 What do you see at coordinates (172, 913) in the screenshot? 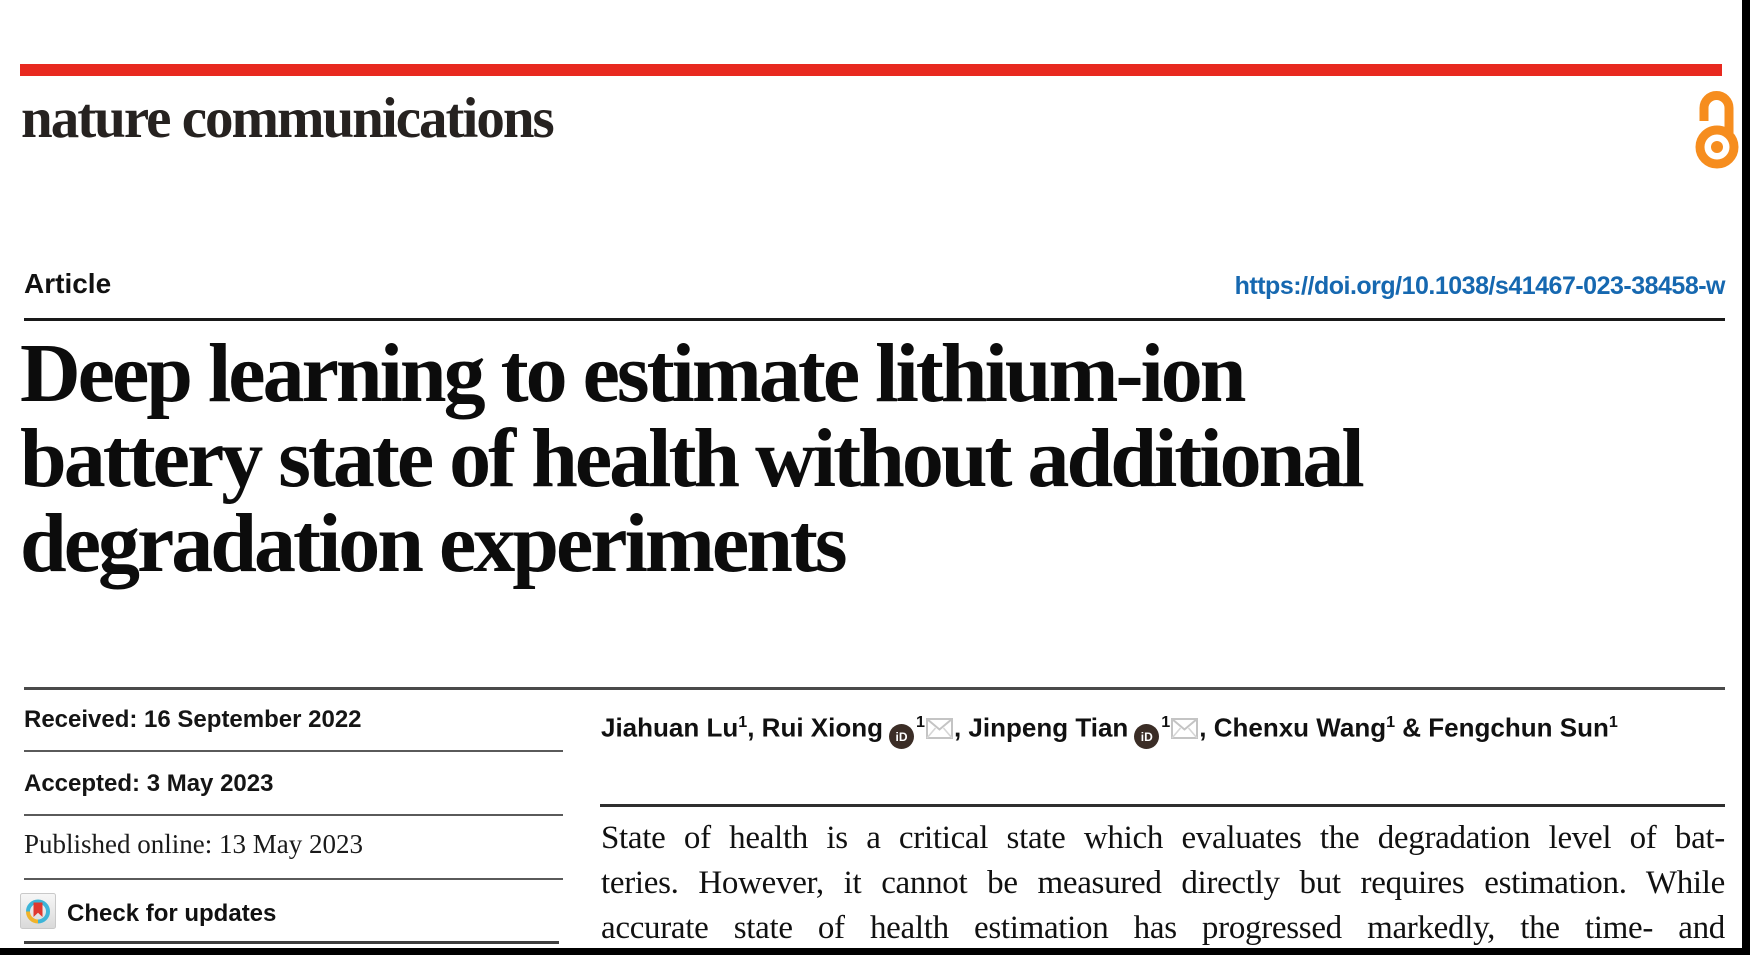
I see `check-for-updates-label: Check for updates` at bounding box center [172, 913].